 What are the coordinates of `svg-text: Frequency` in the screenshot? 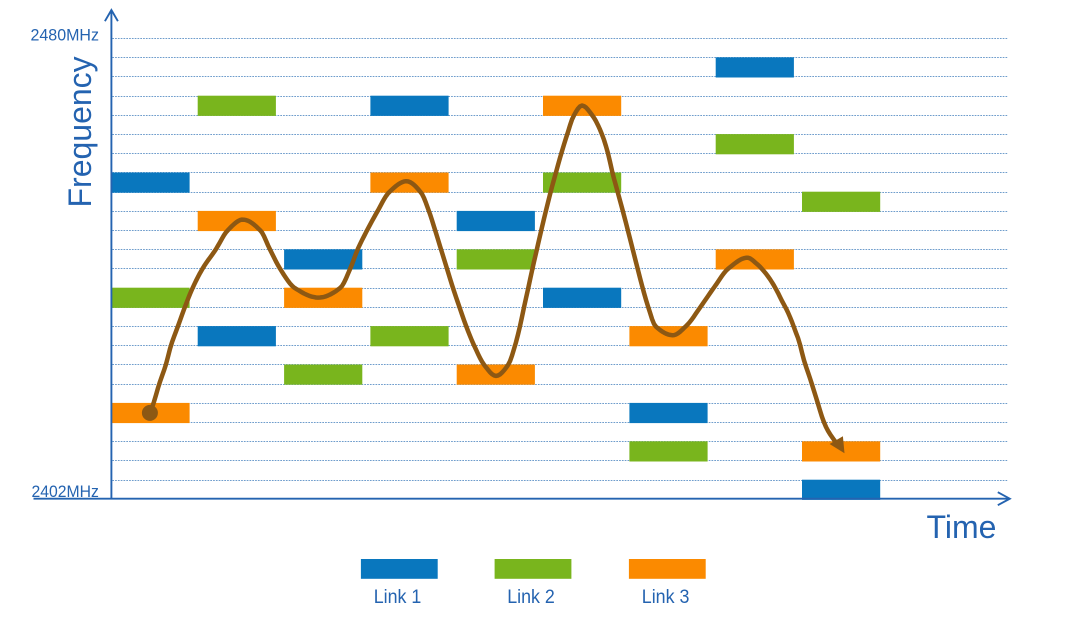 It's located at (80, 131).